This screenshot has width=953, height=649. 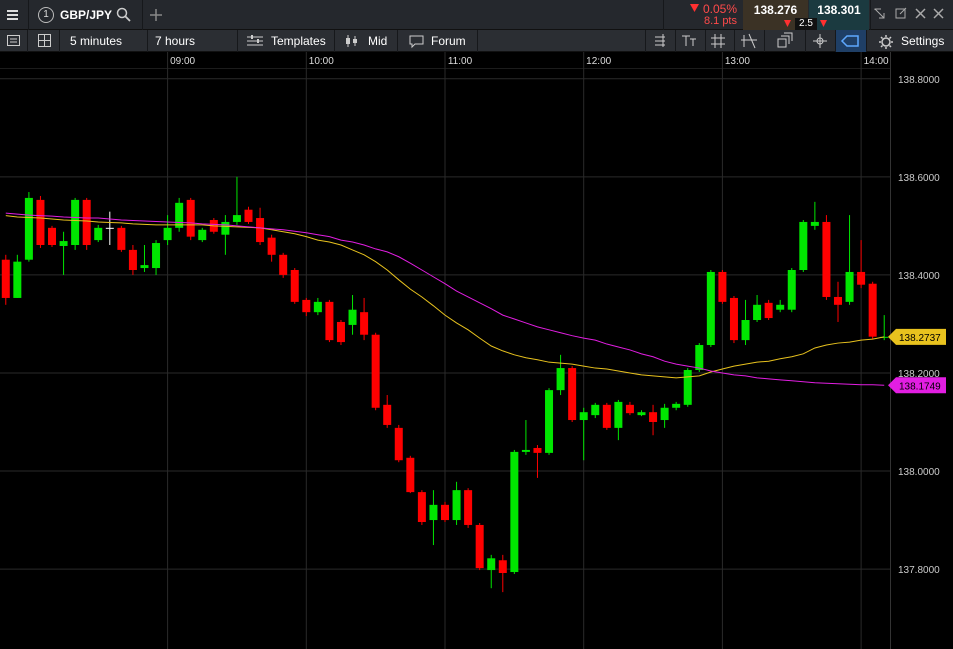 I want to click on y-tick-label: 138.8000, so click(x=919, y=80).